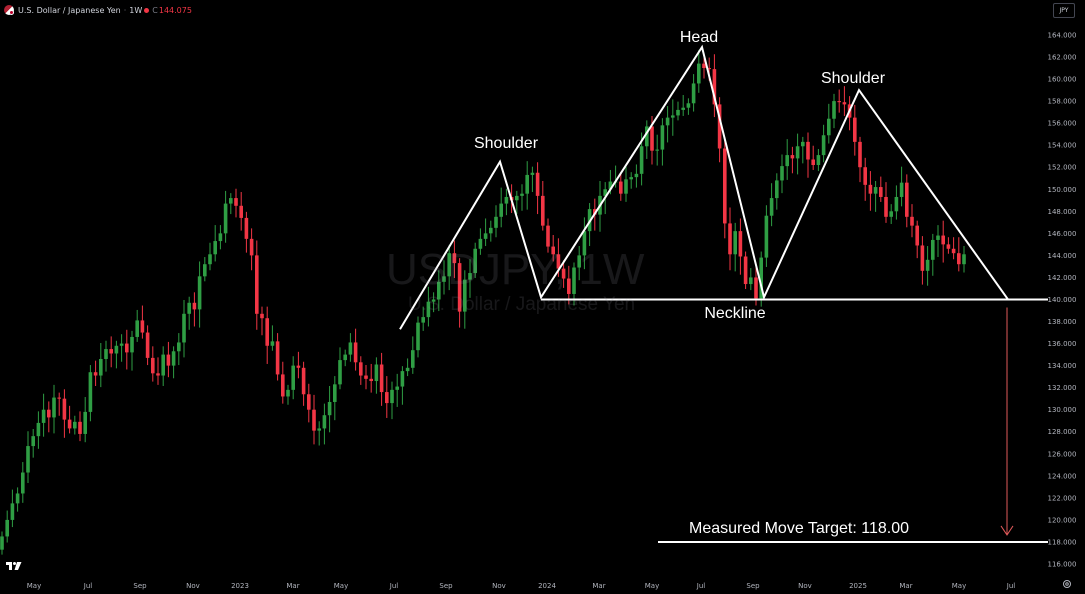  I want to click on us-flag-icon, so click(9, 10).